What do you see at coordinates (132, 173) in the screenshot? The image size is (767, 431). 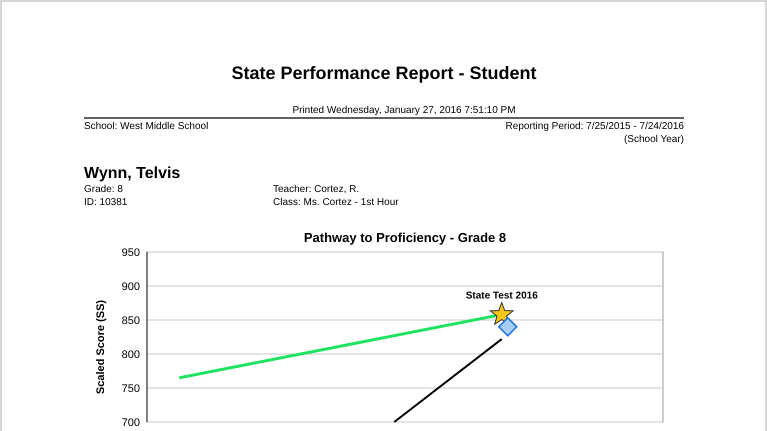 I see `text: Wynn, Telvis` at bounding box center [132, 173].